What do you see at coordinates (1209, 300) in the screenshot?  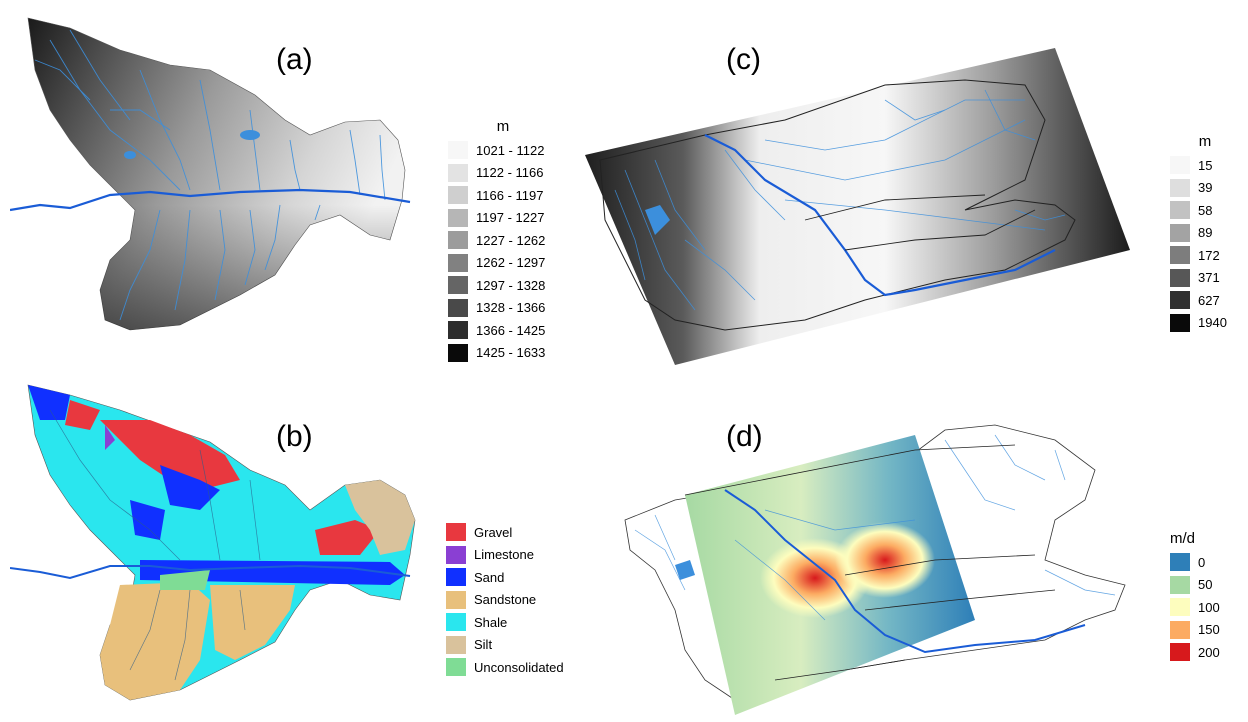 I see `legend-c-label: 627` at bounding box center [1209, 300].